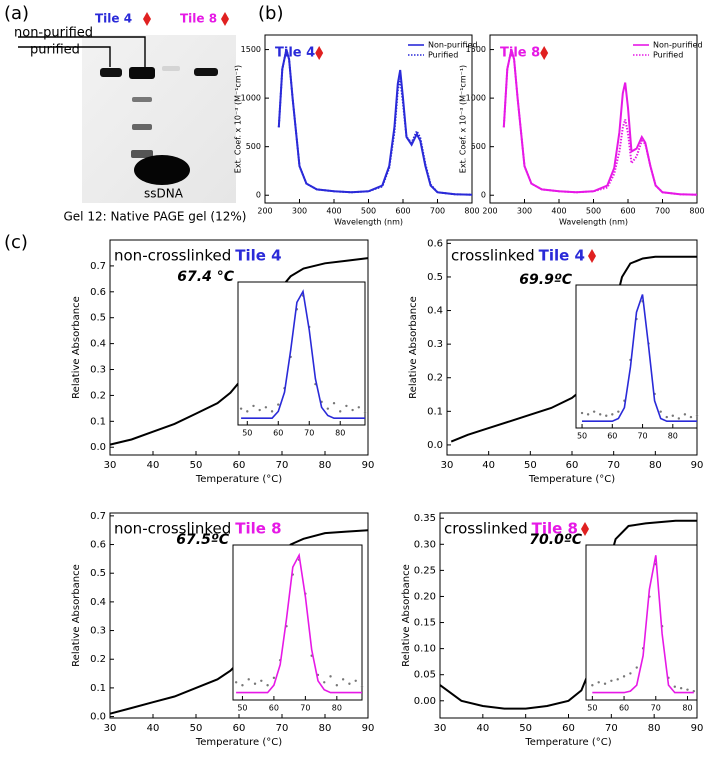 This screenshot has width=709, height=760. I want to click on inset-background, so click(297, 622).